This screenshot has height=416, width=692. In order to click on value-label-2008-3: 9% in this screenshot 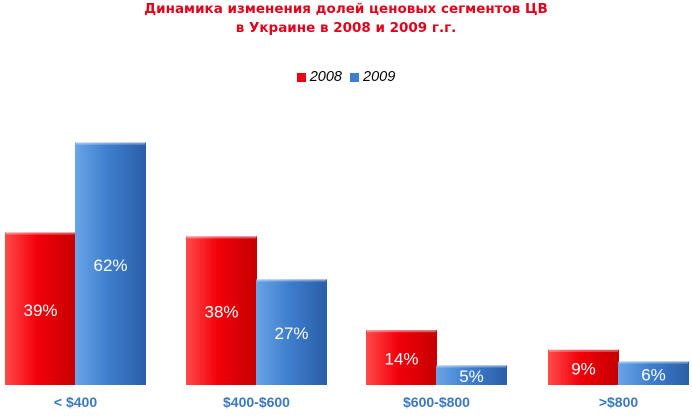, I will do `click(583, 368)`.